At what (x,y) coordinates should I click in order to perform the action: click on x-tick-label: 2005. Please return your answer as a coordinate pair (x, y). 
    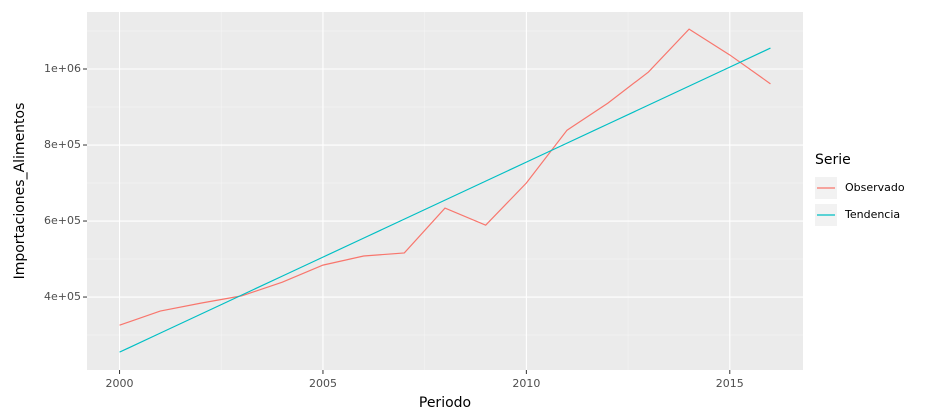
    Looking at the image, I should click on (323, 383).